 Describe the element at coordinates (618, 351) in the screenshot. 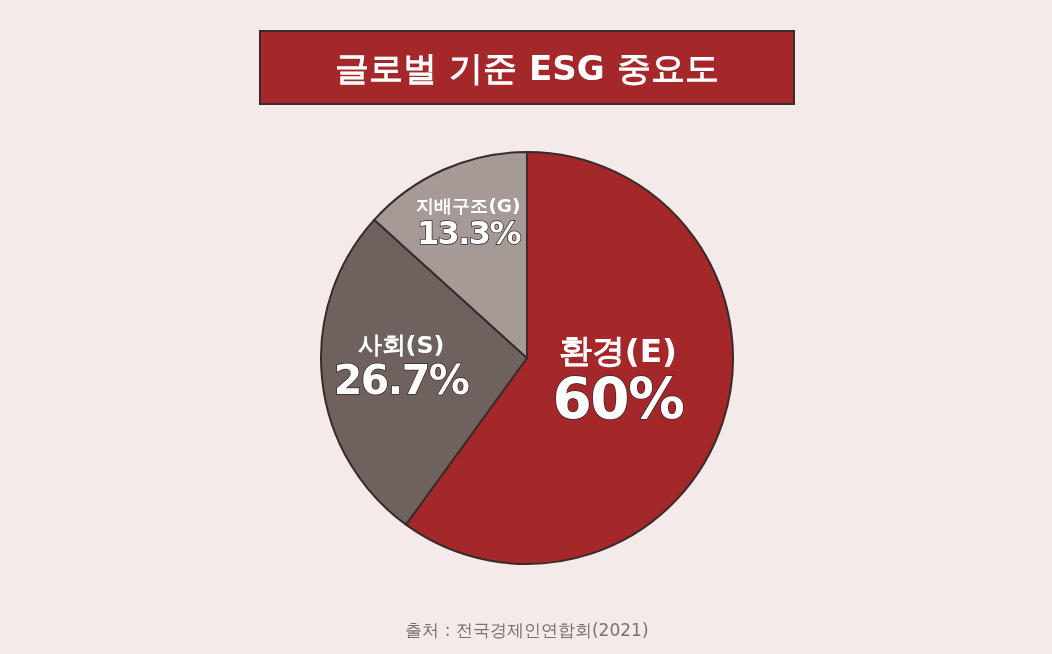

I see `slice-label: 환경(E)` at that location.